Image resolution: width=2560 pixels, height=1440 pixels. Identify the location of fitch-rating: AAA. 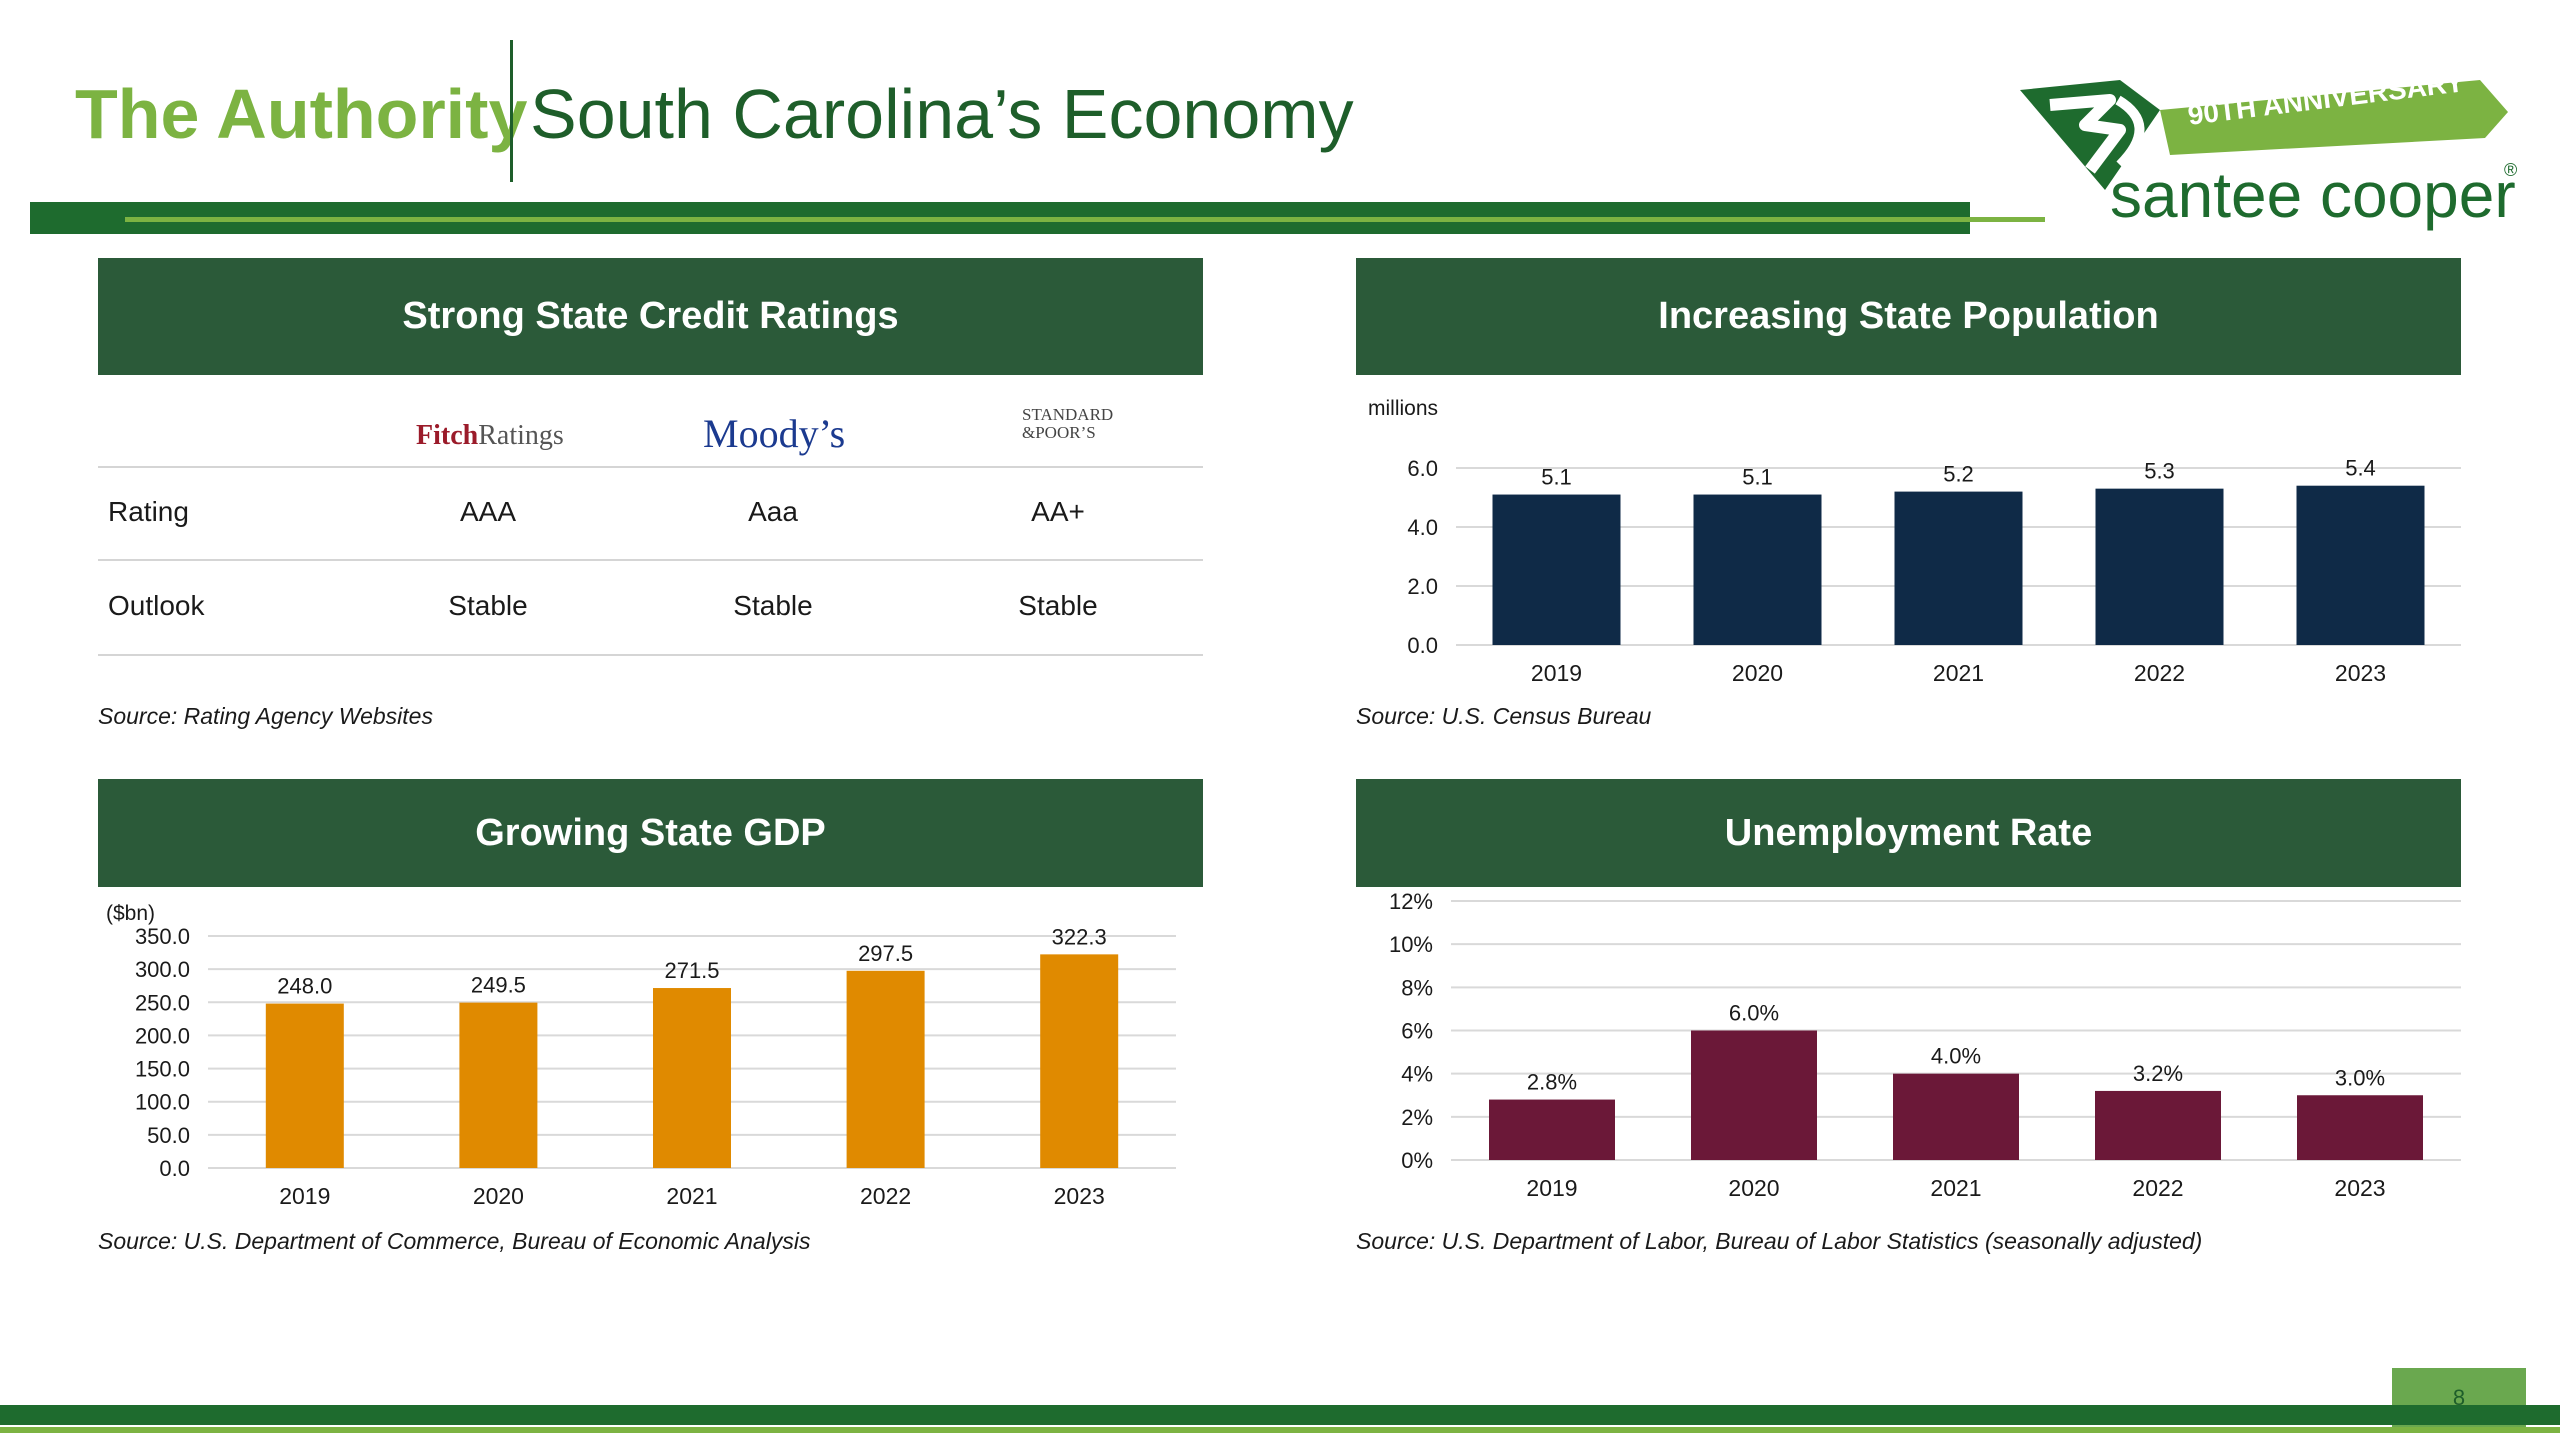
(488, 511).